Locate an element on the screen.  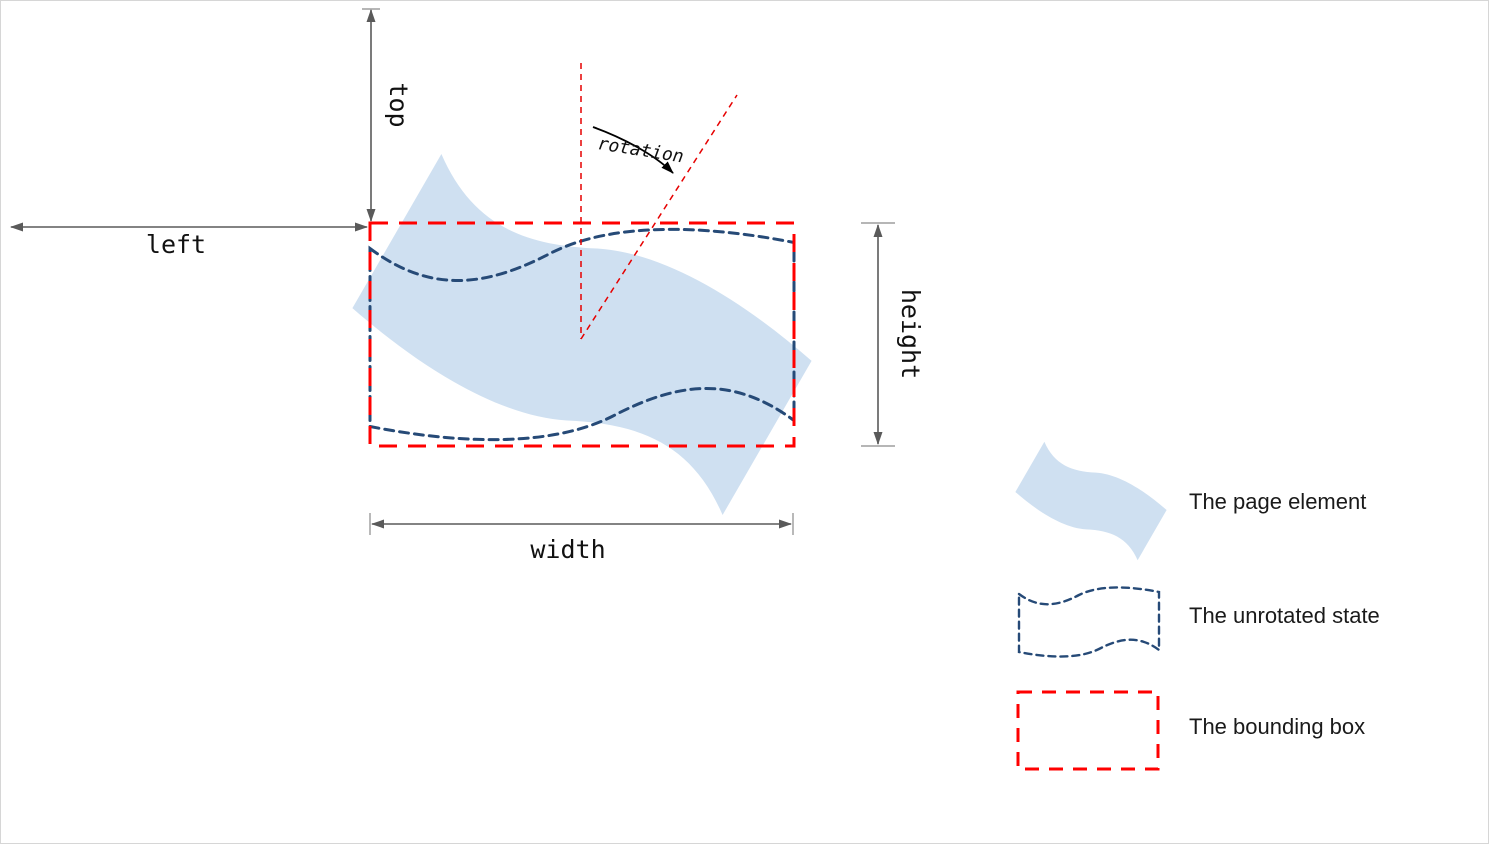
page-element-shape is located at coordinates (582, 334).